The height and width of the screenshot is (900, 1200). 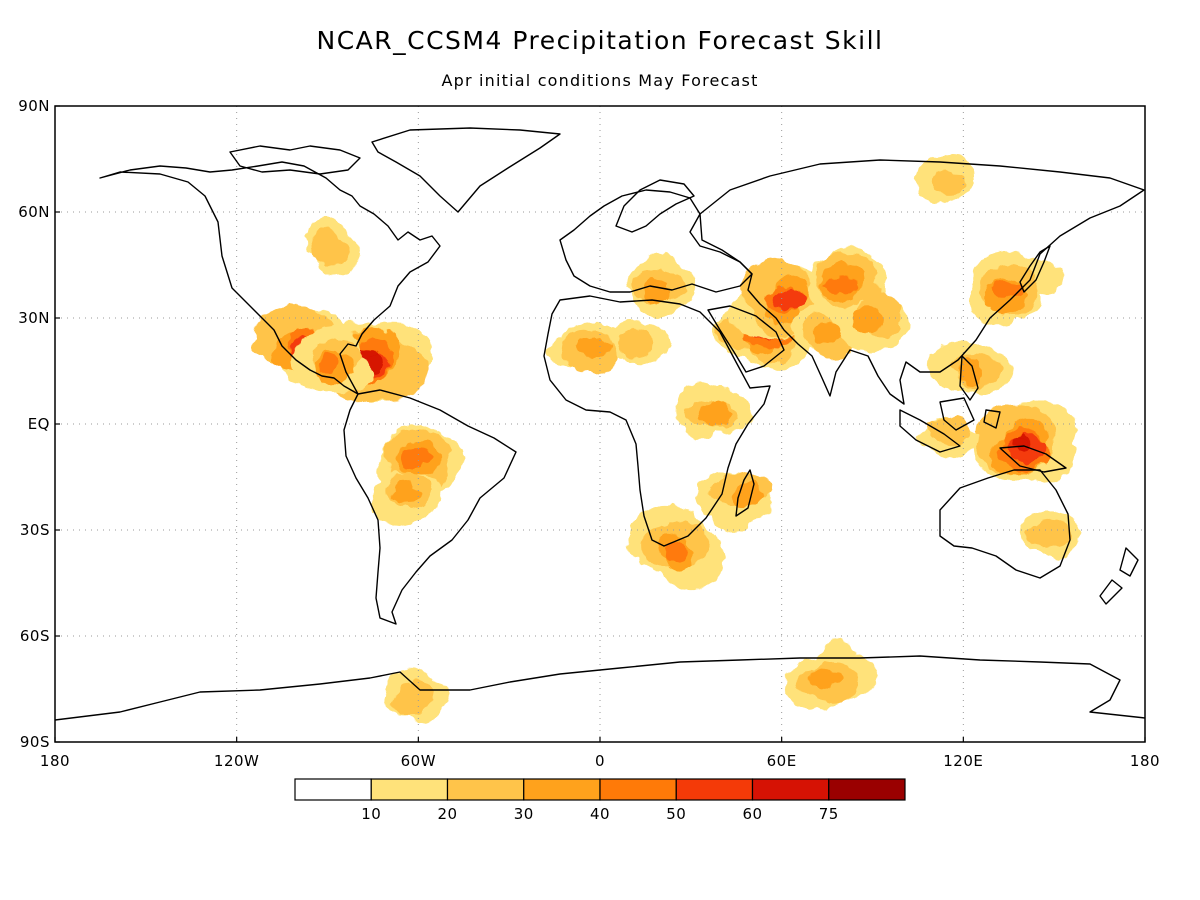 I want to click on indonesia-coast, so click(x=950, y=425).